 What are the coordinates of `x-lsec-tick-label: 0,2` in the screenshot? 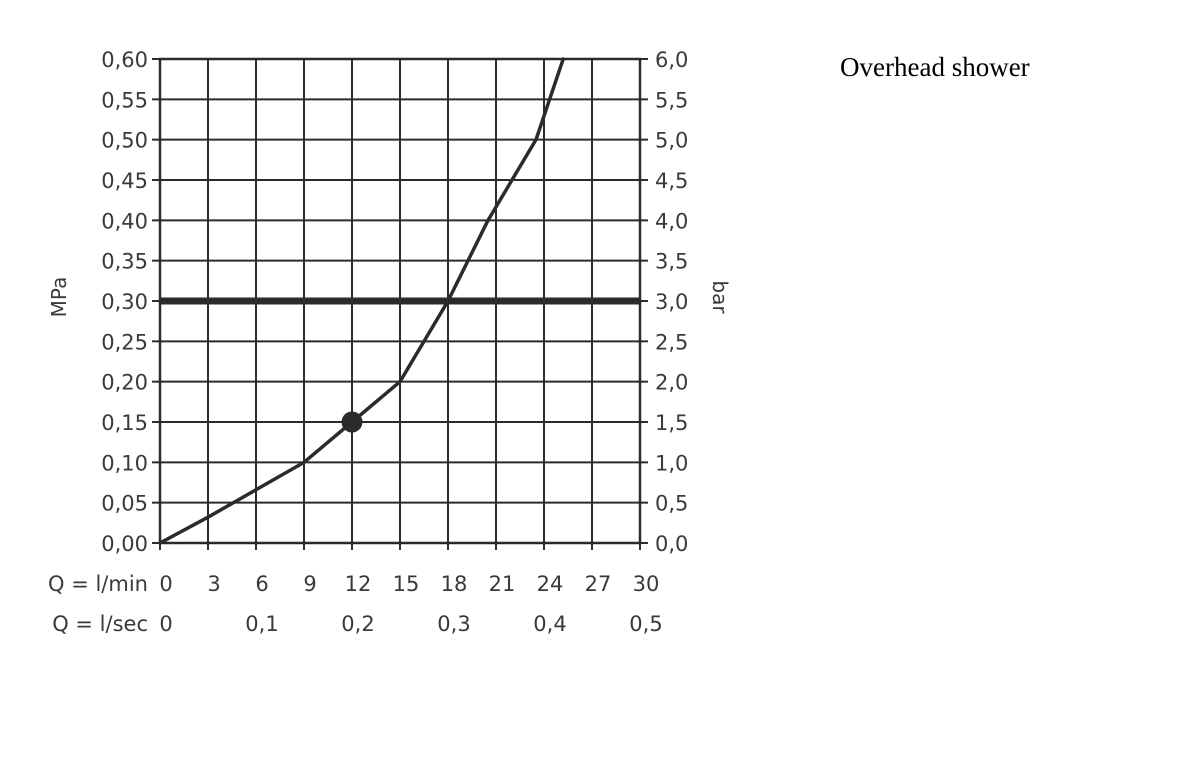 It's located at (357, 624).